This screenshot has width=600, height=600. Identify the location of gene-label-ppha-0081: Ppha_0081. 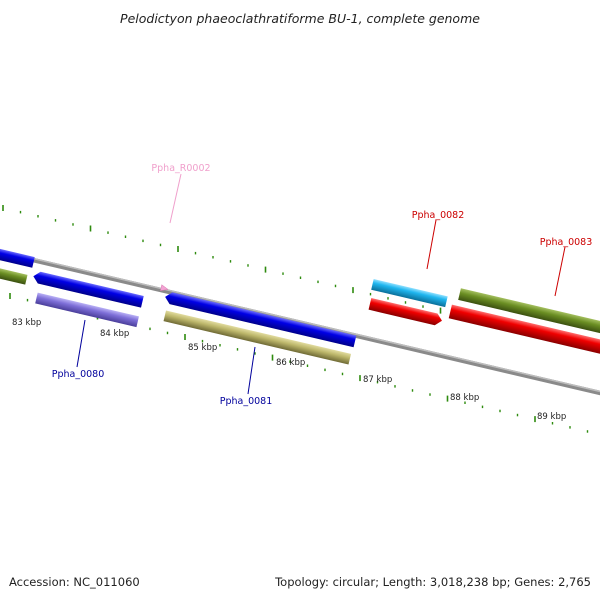
(246, 401).